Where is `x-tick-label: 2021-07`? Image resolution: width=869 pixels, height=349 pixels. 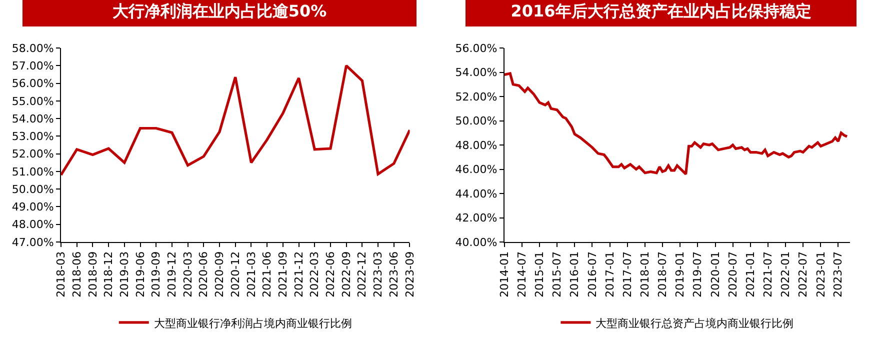
x-tick-label: 2021-07 is located at coordinates (767, 274).